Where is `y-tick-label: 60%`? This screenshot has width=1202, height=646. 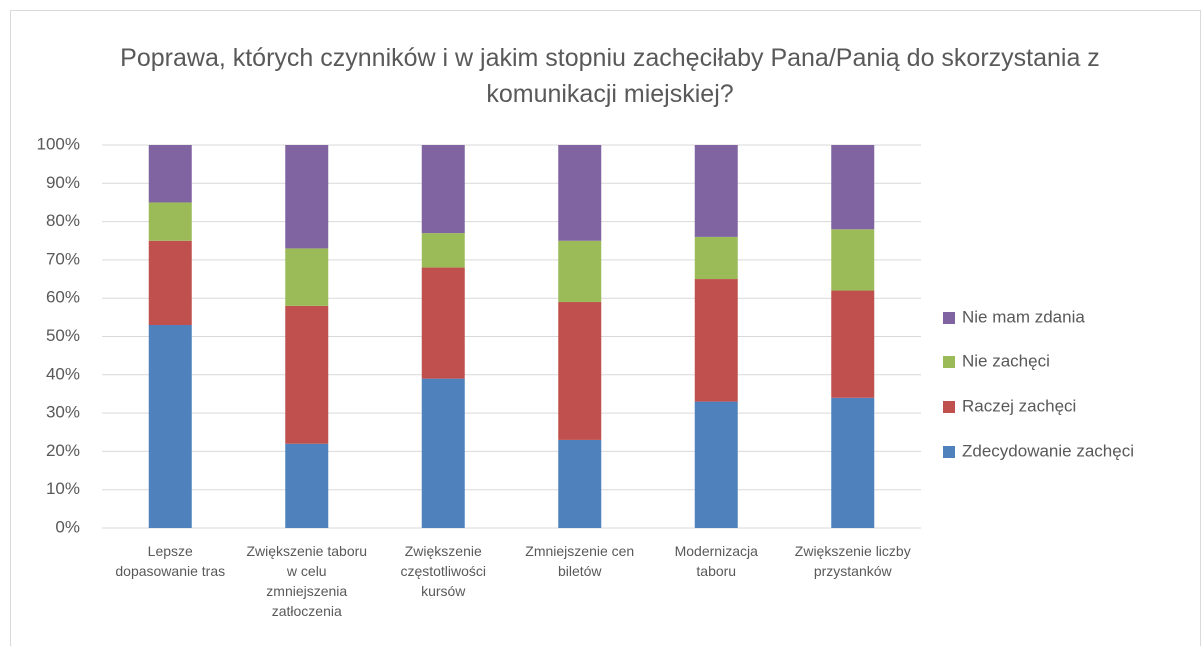
y-tick-label: 60% is located at coordinates (63, 297).